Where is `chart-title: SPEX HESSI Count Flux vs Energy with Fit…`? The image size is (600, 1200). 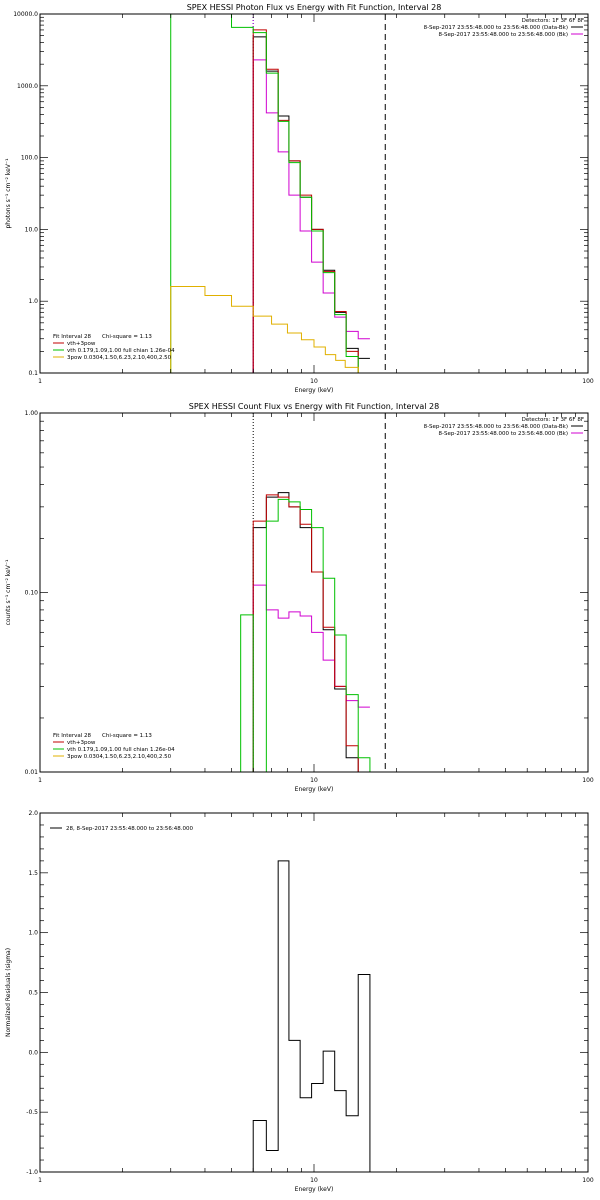 chart-title: SPEX HESSI Count Flux vs Energy with Fit… is located at coordinates (314, 406).